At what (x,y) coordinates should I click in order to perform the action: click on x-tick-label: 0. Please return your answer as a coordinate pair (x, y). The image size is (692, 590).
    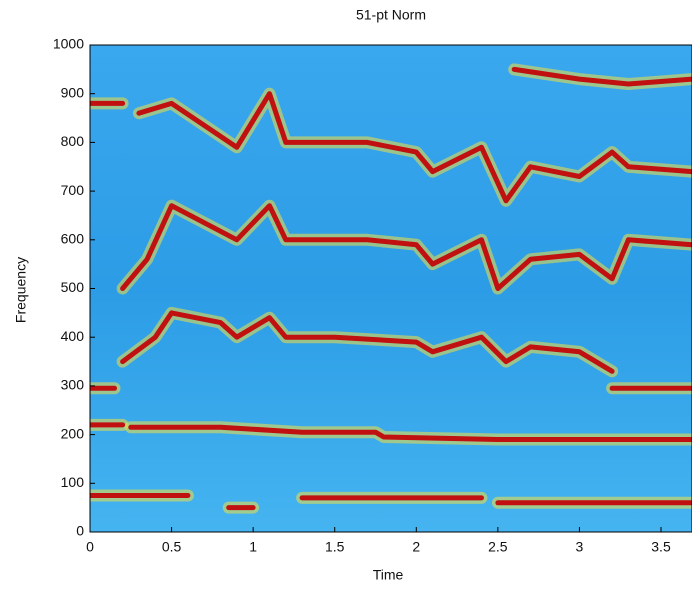
    Looking at the image, I should click on (90, 547).